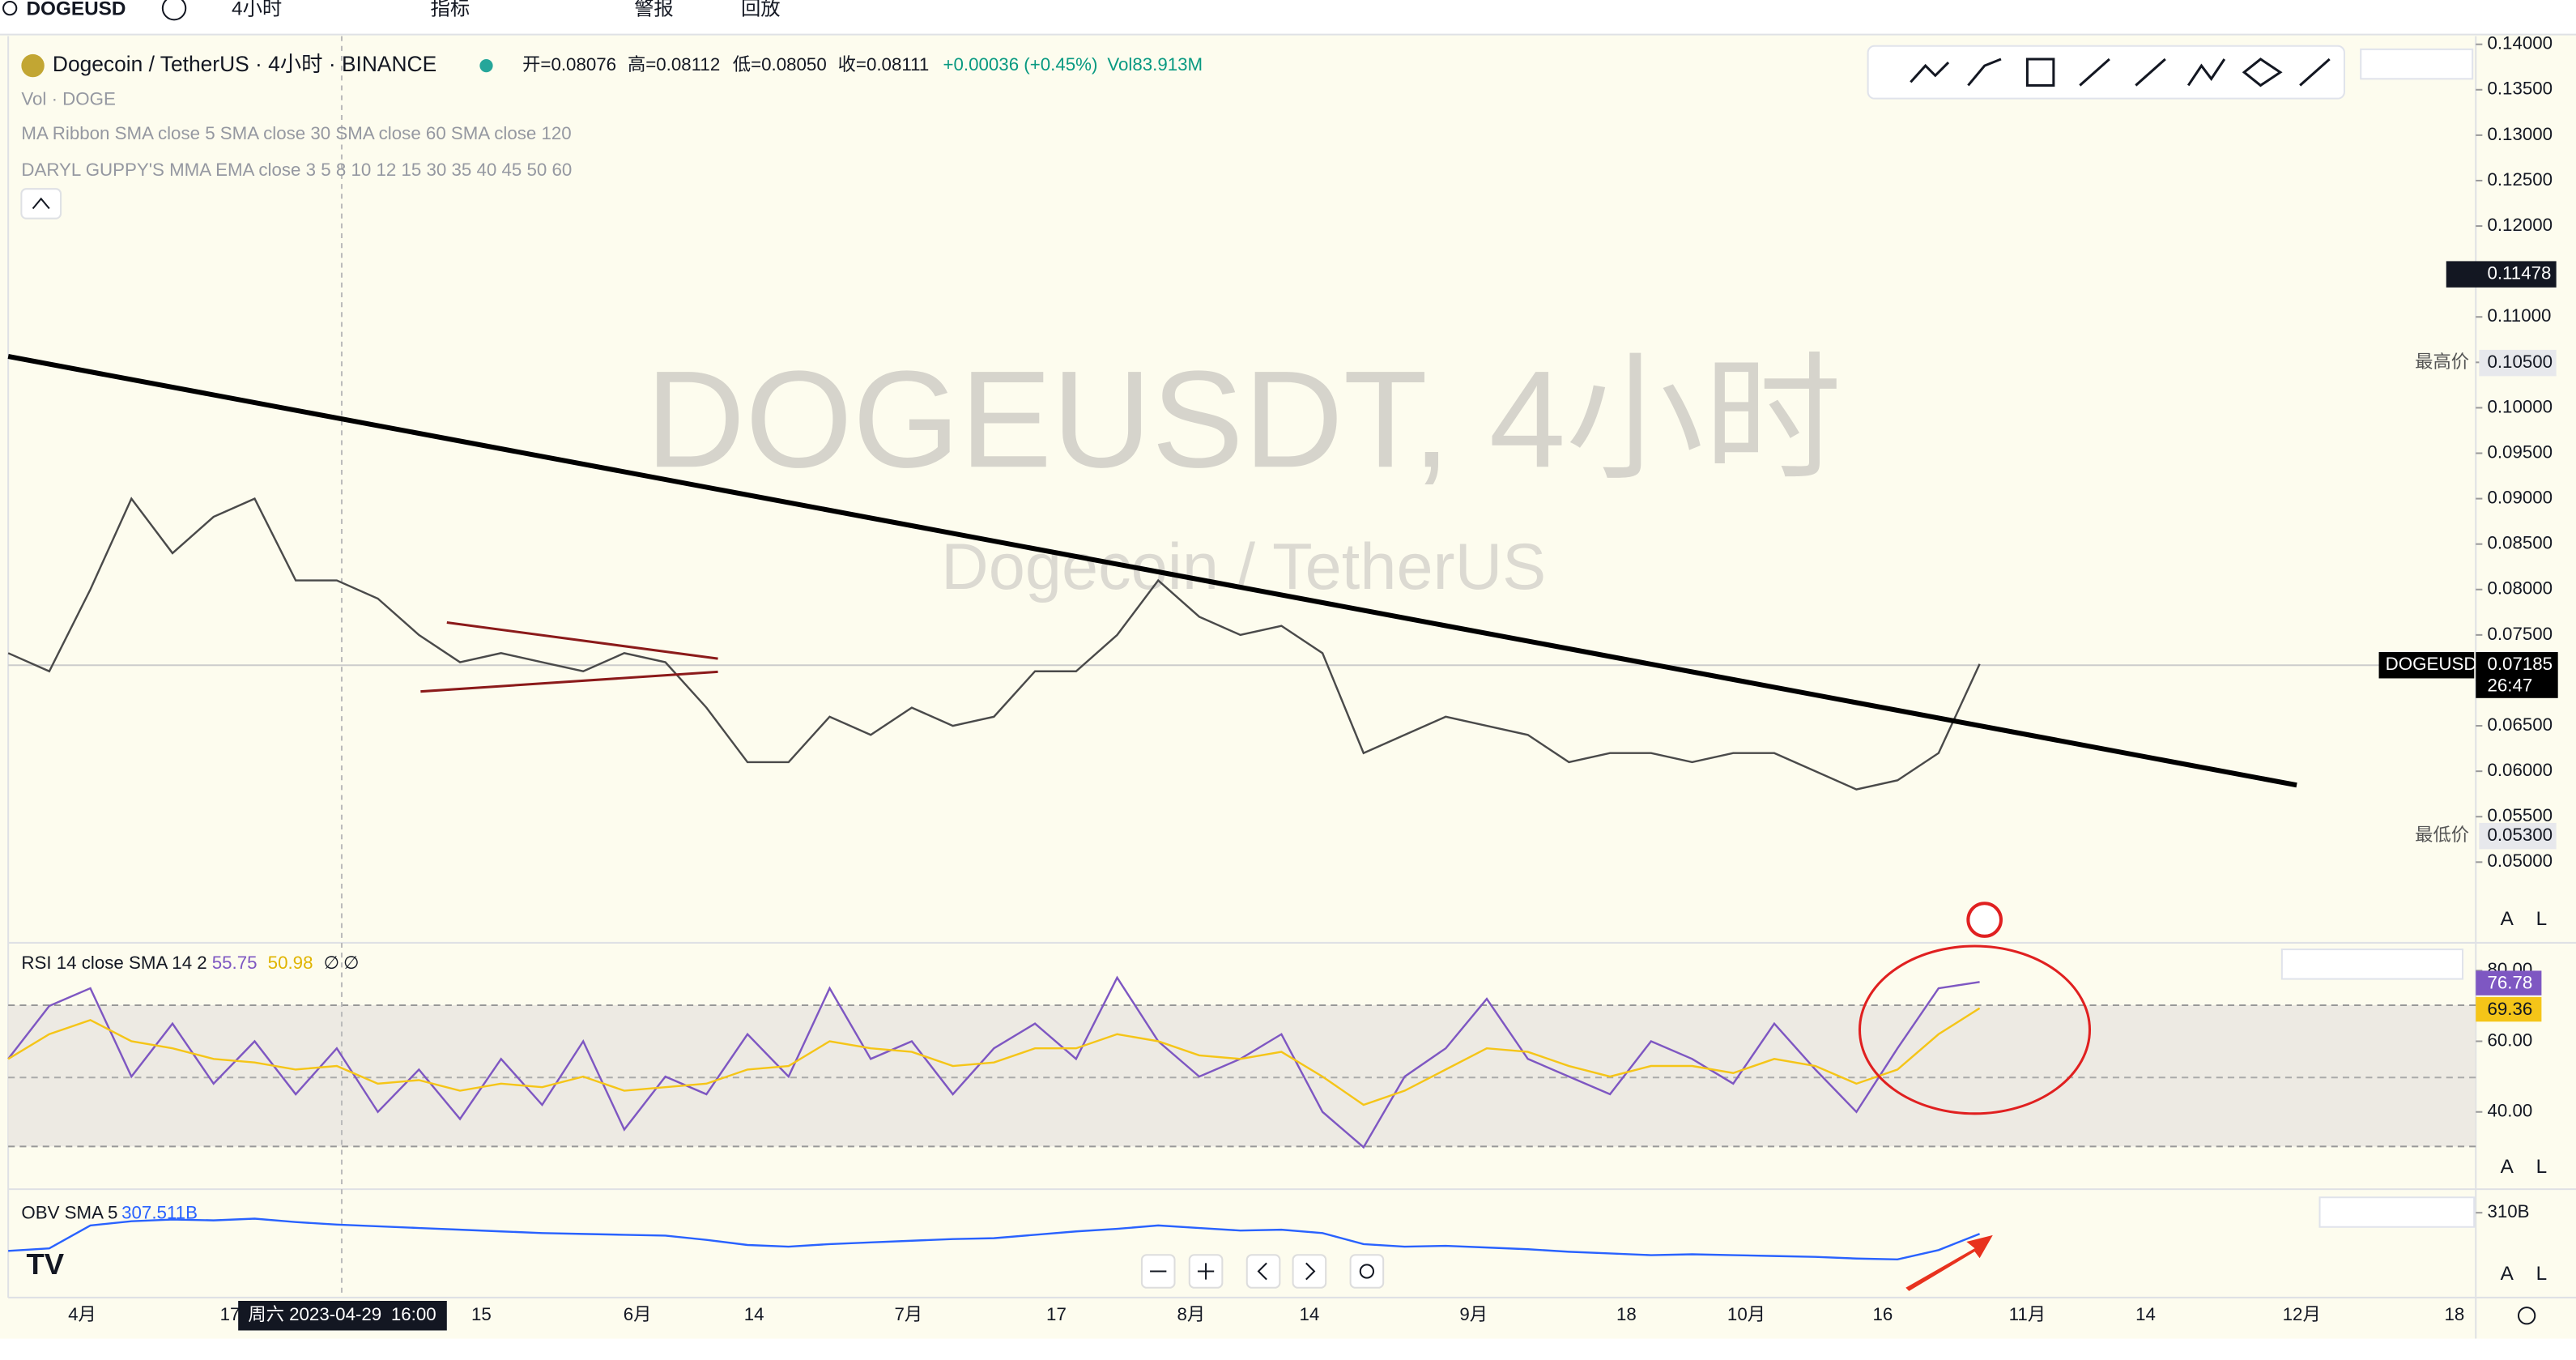 Image resolution: width=2576 pixels, height=1360 pixels. Describe the element at coordinates (413, 1314) in the screenshot. I see `crosshair-time: 16:00` at that location.